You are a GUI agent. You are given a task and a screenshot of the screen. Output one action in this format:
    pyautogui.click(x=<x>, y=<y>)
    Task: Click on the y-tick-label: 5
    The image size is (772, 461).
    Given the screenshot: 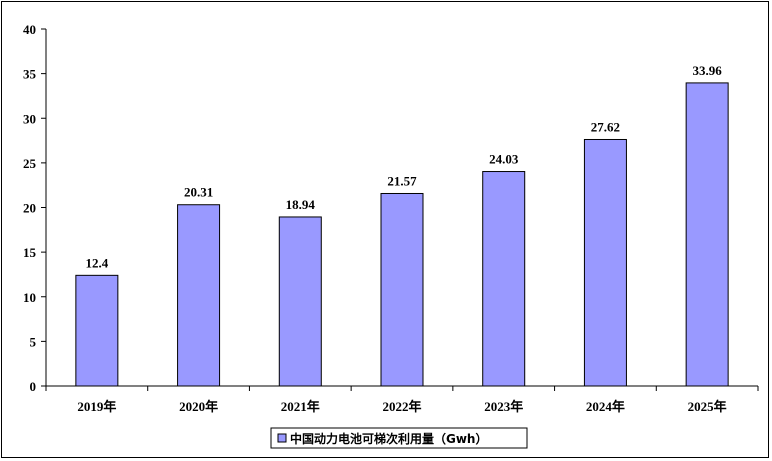 What is the action you would take?
    pyautogui.click(x=33, y=341)
    